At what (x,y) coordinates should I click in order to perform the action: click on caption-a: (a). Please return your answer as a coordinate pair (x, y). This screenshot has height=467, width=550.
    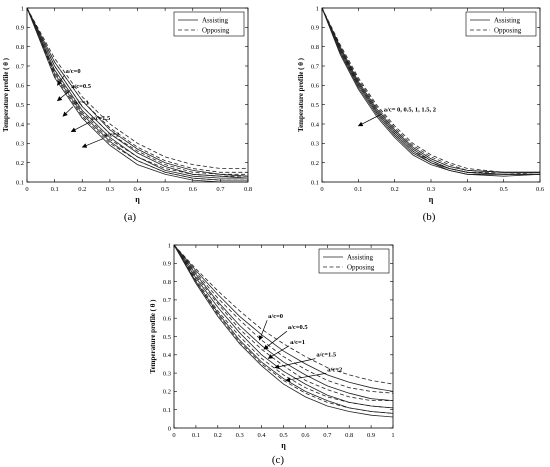
    Looking at the image, I should click on (130, 217).